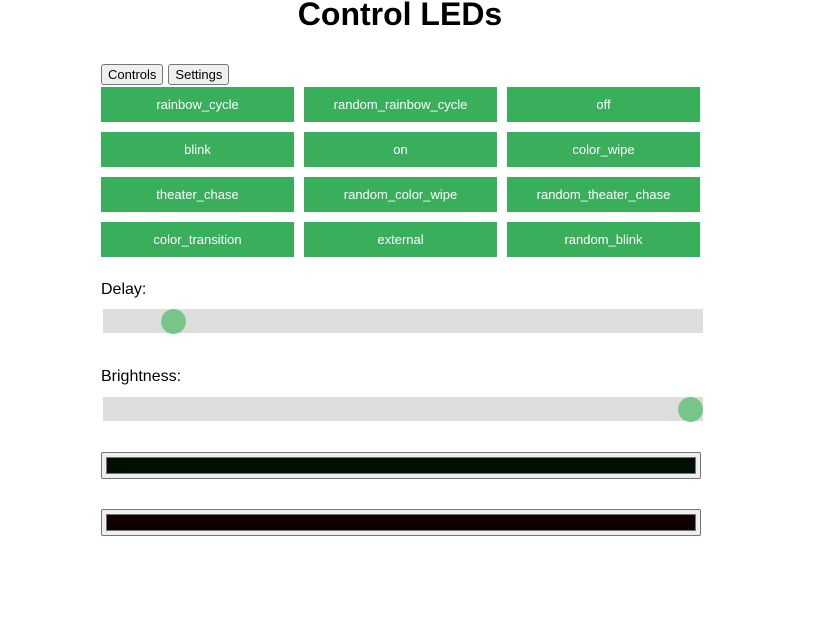 This screenshot has height=621, width=831. Describe the element at coordinates (603, 239) in the screenshot. I see `mode-button-random-blink: random_blink` at that location.